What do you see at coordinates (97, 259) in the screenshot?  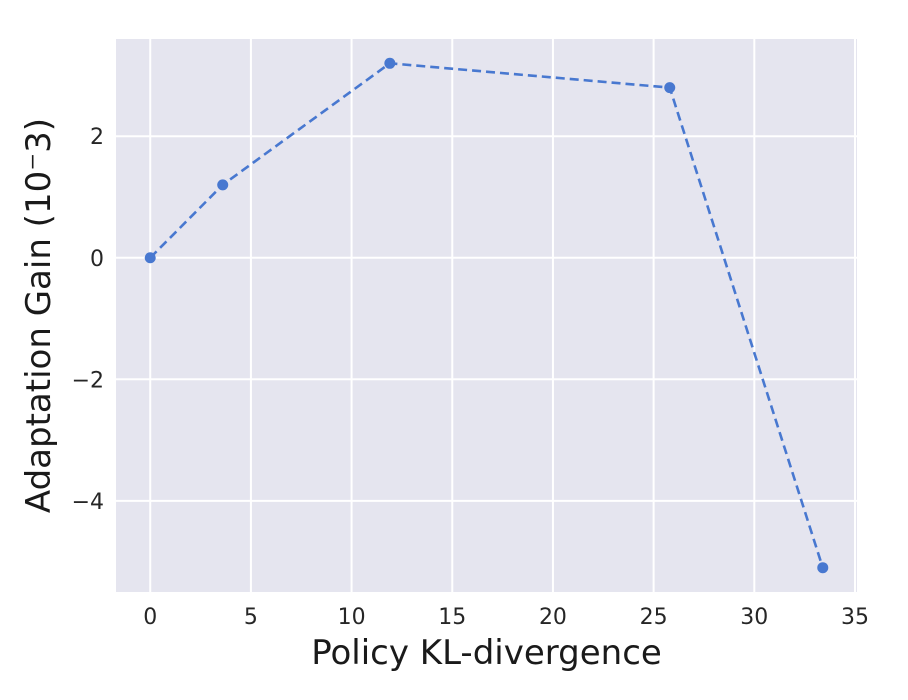 I see `y-tick-label: 0` at bounding box center [97, 259].